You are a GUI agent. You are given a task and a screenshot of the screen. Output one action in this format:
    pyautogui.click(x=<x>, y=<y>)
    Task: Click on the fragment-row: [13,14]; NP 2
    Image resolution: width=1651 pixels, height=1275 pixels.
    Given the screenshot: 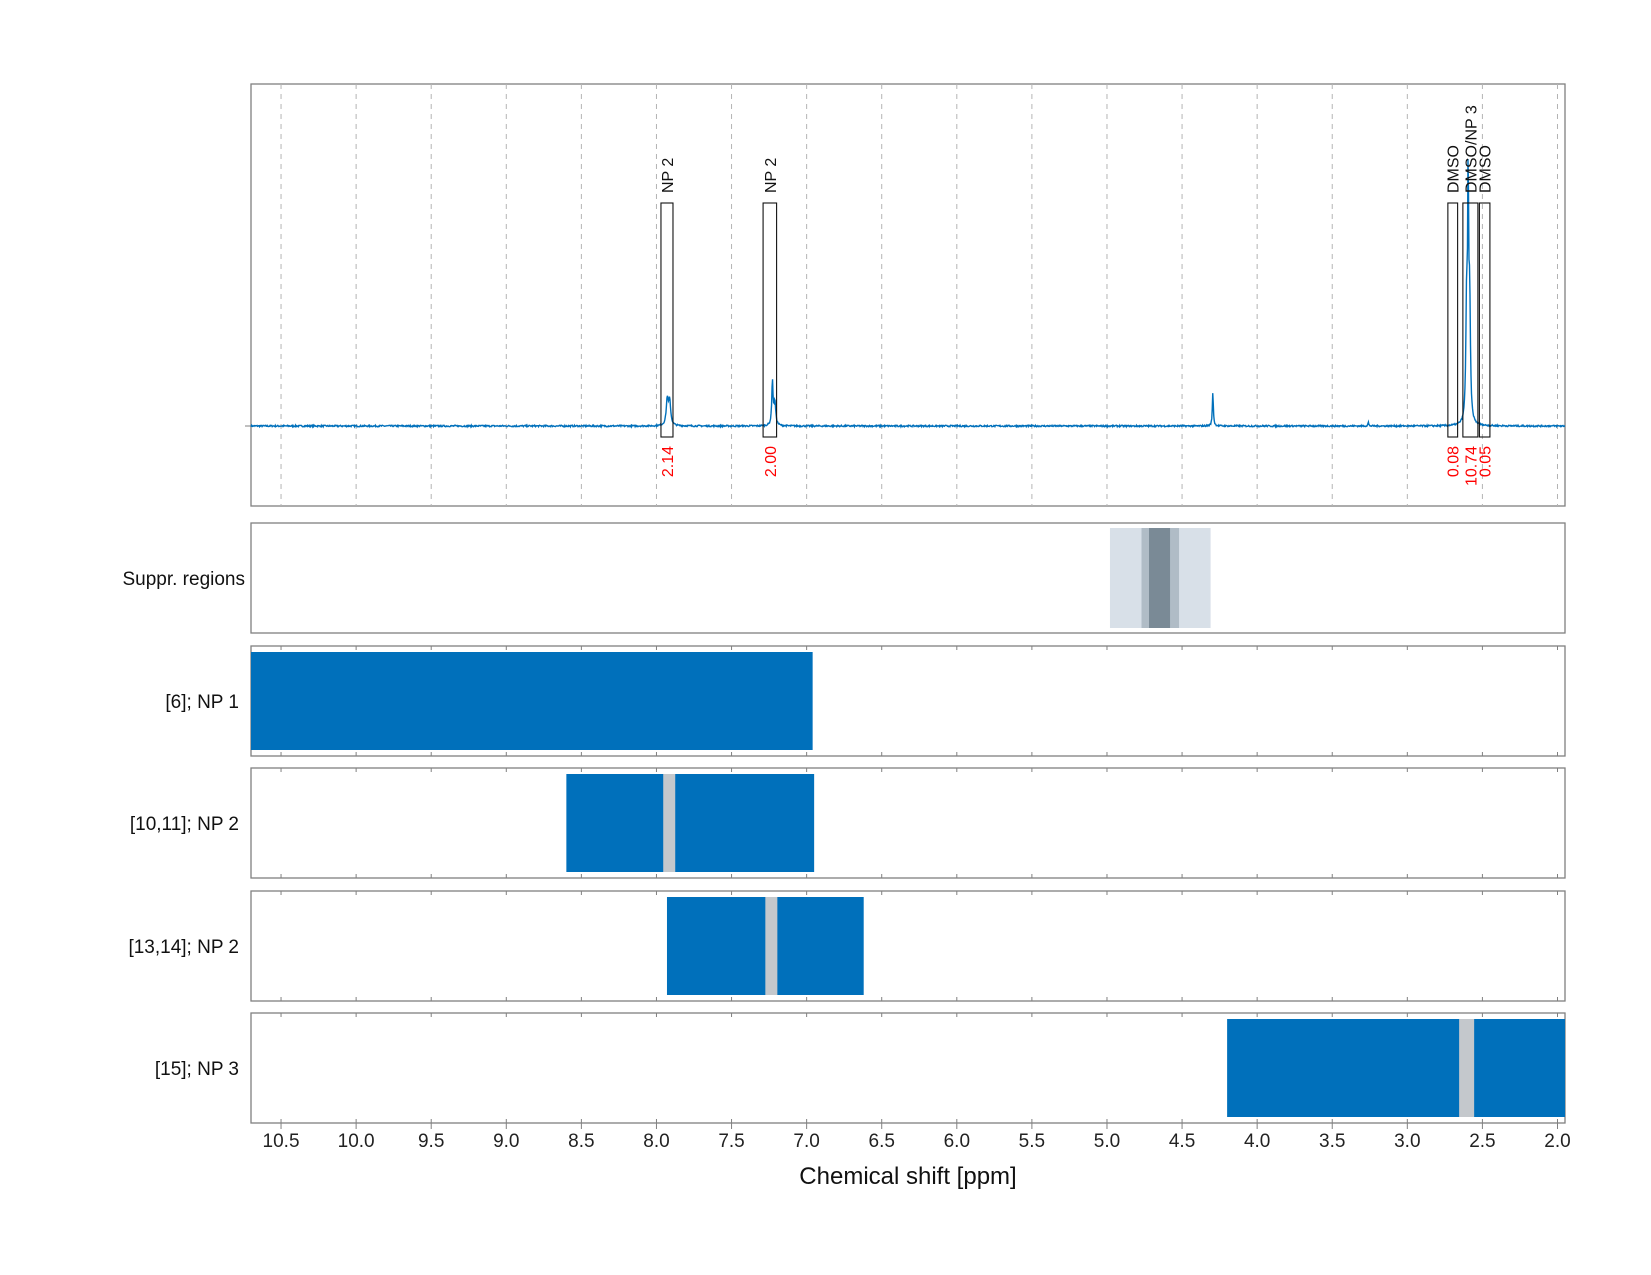 What is the action you would take?
    pyautogui.click(x=847, y=946)
    